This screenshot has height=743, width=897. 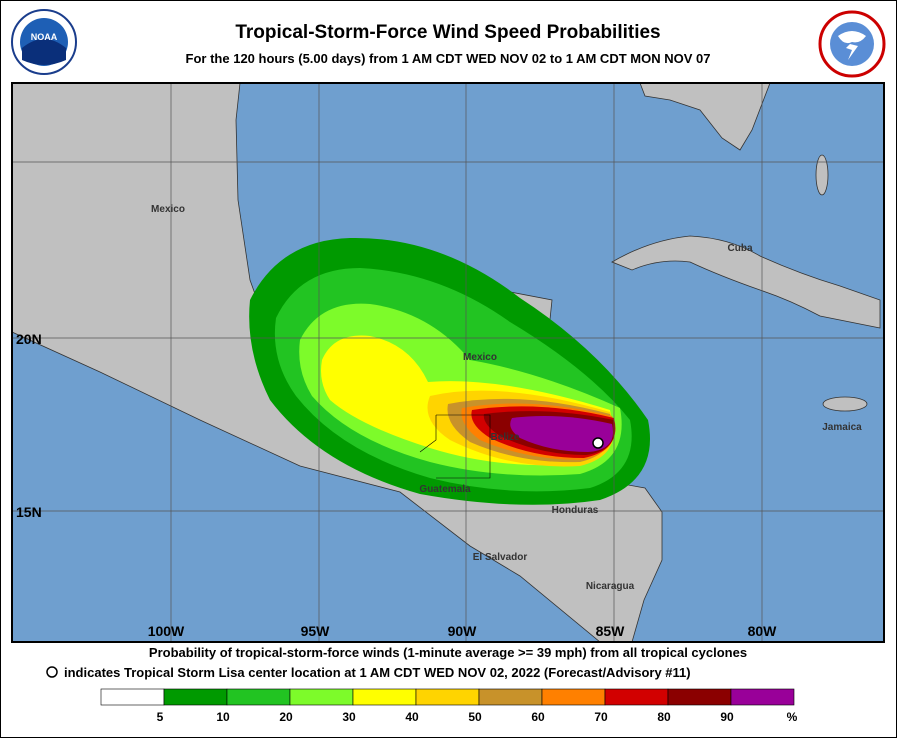 I want to click on place-label: Guatemala, so click(x=445, y=489).